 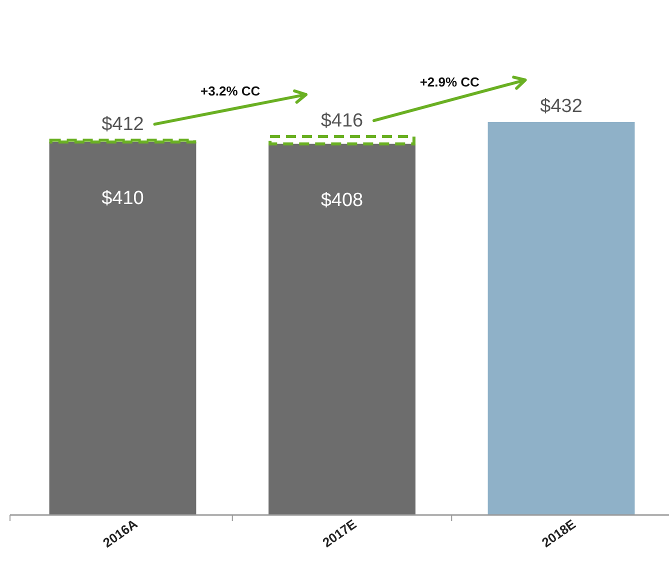 I want to click on total-label: $432, so click(x=561, y=106).